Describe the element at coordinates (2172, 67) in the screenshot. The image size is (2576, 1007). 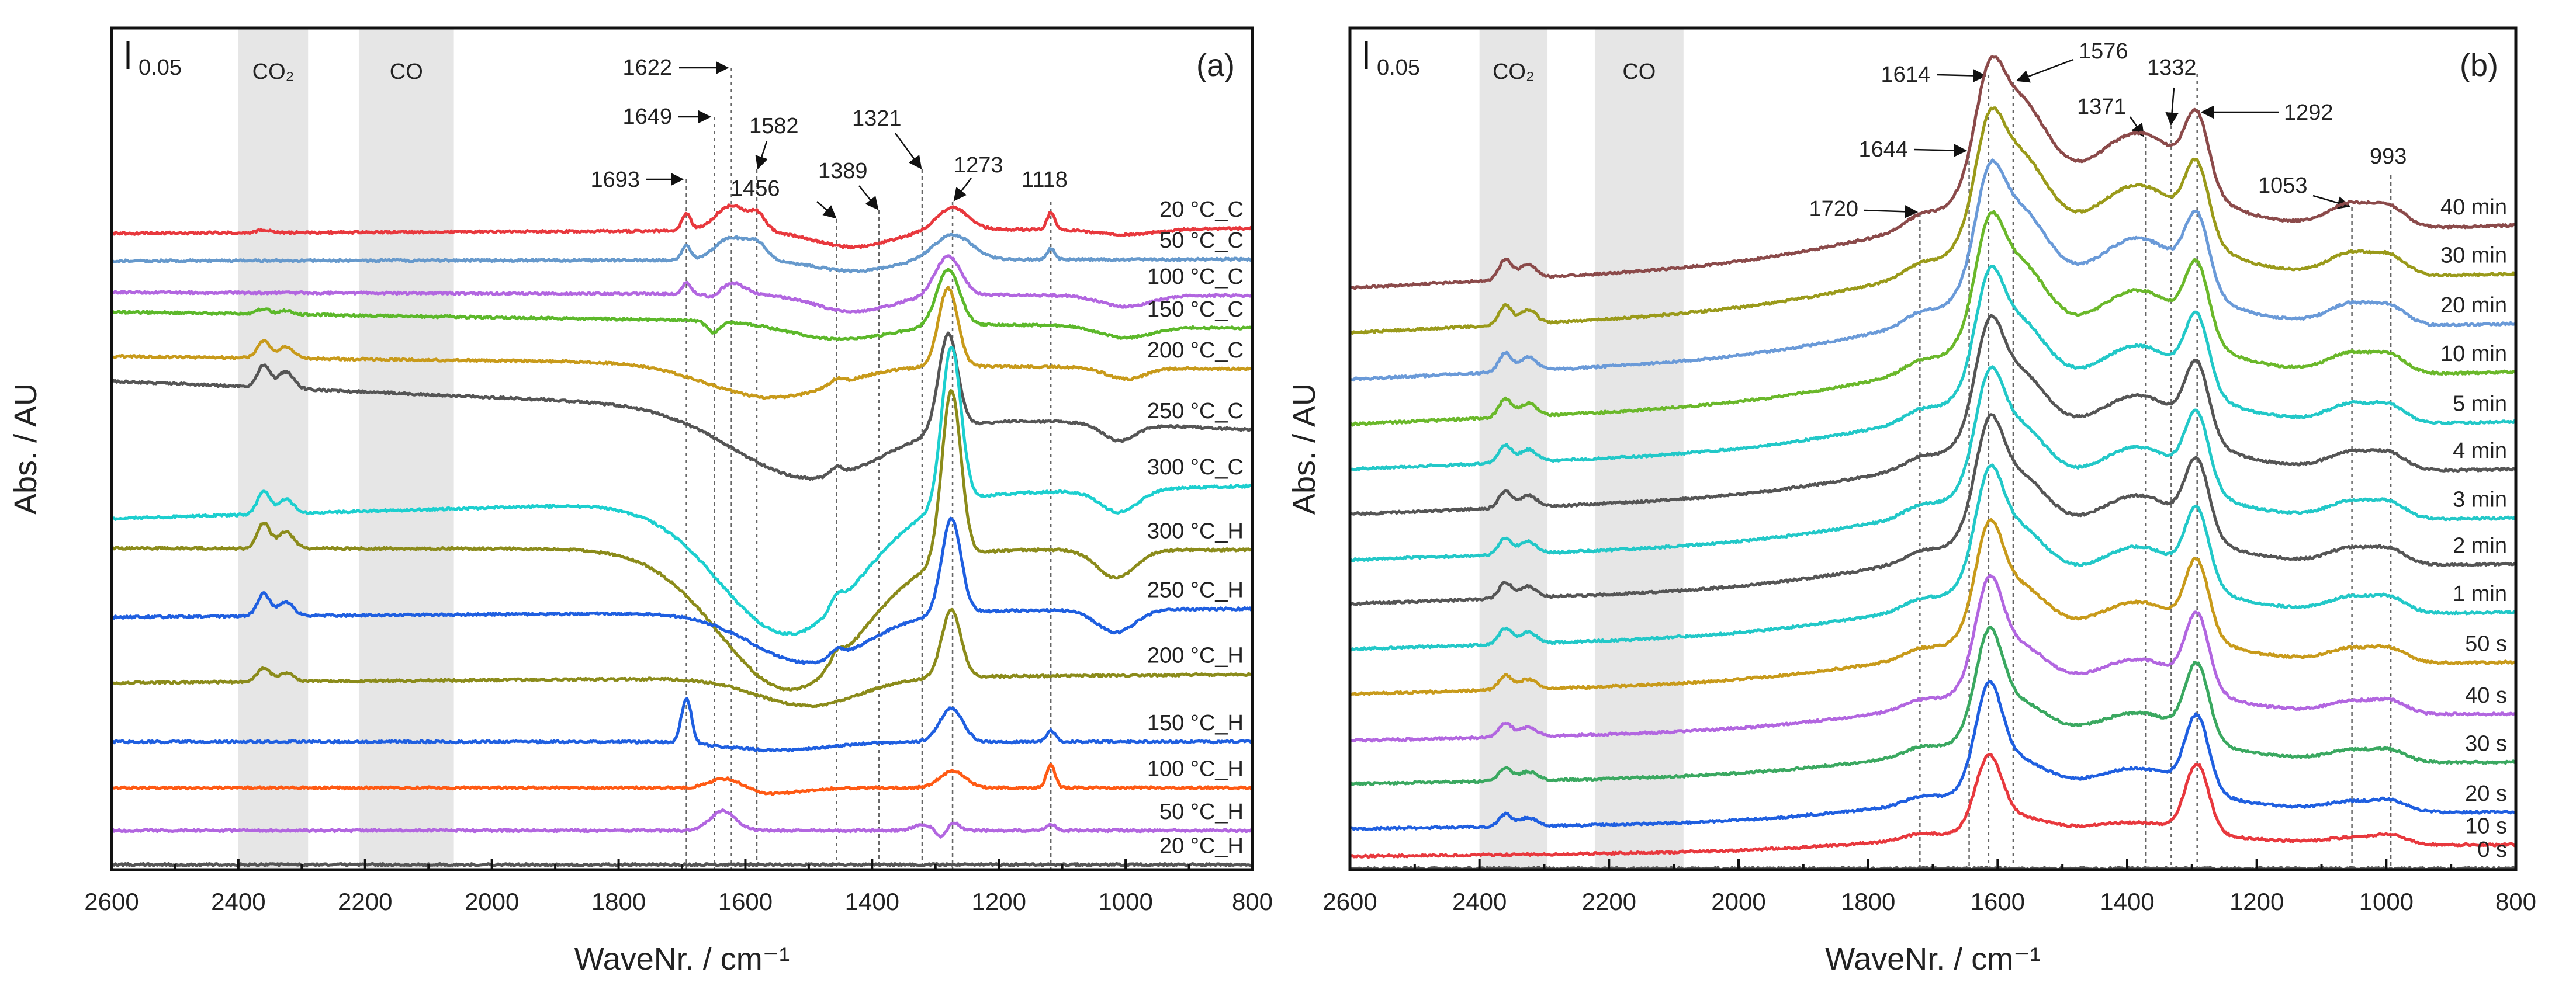
I see `peak-annotation-label: 1332` at that location.